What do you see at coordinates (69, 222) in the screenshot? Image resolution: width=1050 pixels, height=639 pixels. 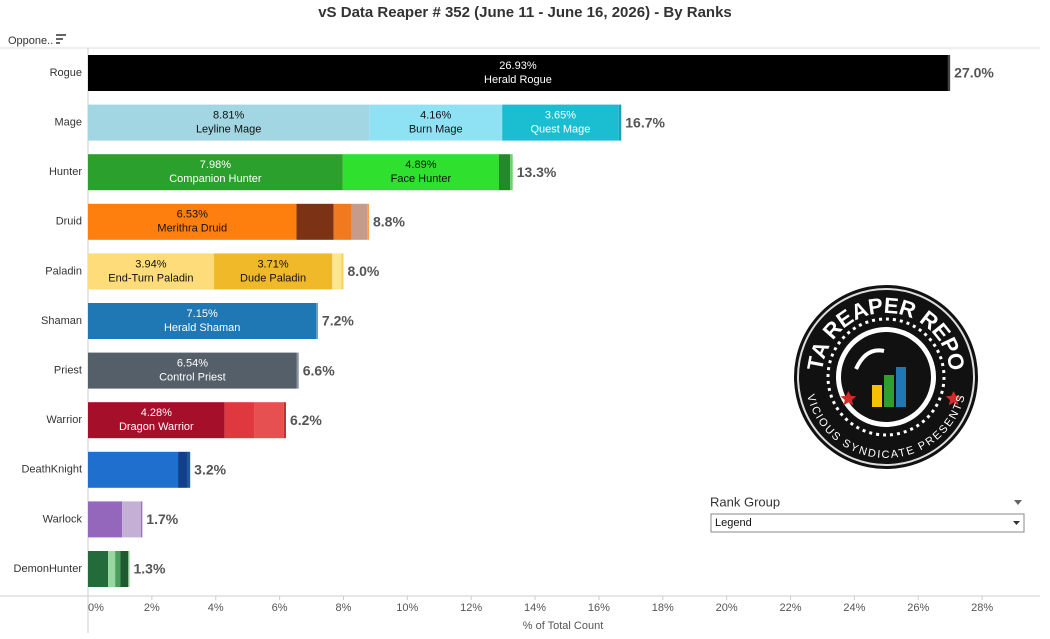 I see `category-label: Druid` at bounding box center [69, 222].